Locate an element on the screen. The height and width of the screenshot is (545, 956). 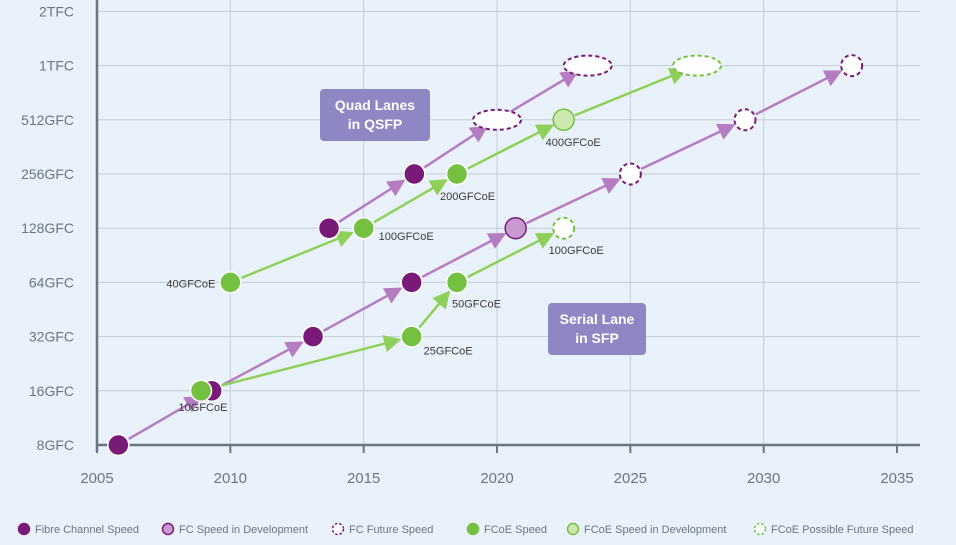
annotation-box: Quad Lanes in QSFP is located at coordinates (375, 115).